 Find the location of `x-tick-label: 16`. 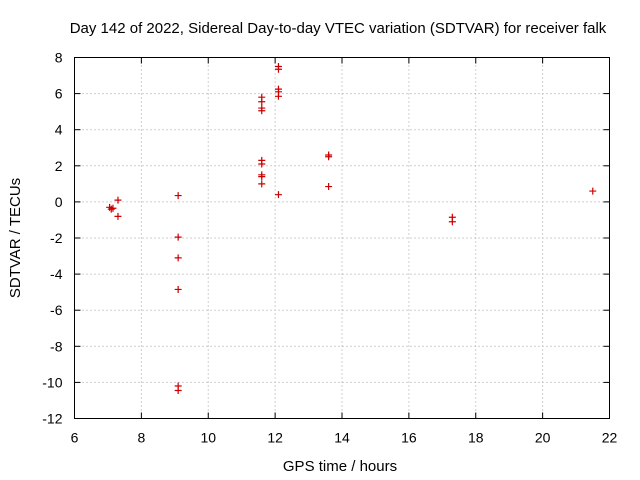

x-tick-label: 16 is located at coordinates (409, 438).